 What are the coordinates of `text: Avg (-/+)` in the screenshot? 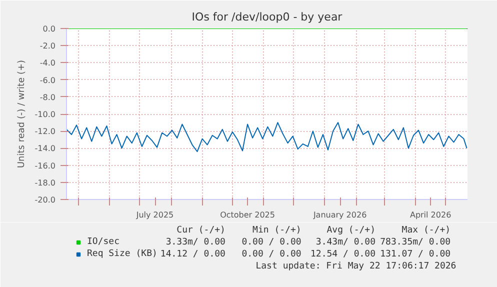 It's located at (351, 231).